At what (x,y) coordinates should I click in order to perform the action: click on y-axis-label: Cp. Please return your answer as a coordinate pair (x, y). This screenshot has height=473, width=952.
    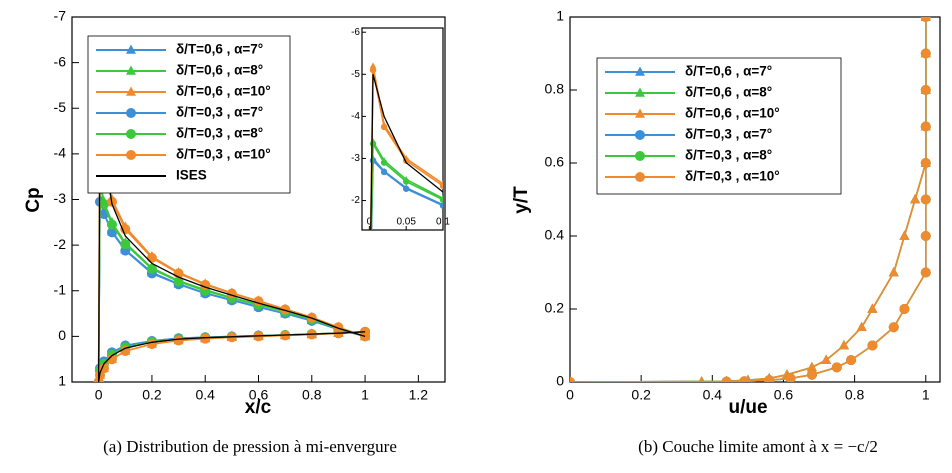
    Looking at the image, I should click on (33, 199).